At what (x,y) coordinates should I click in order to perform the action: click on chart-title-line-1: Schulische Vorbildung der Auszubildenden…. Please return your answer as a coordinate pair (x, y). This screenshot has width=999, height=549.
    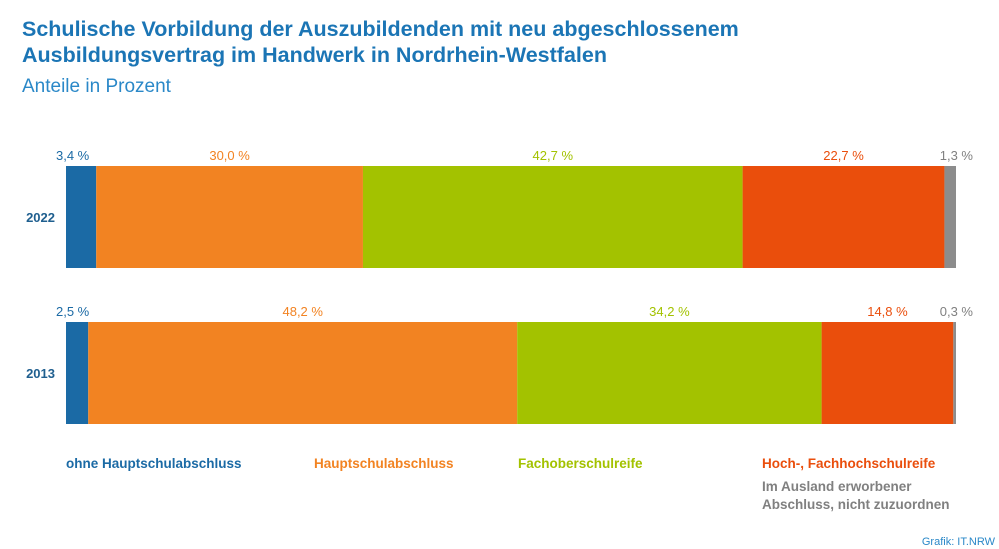
    Looking at the image, I should click on (380, 29).